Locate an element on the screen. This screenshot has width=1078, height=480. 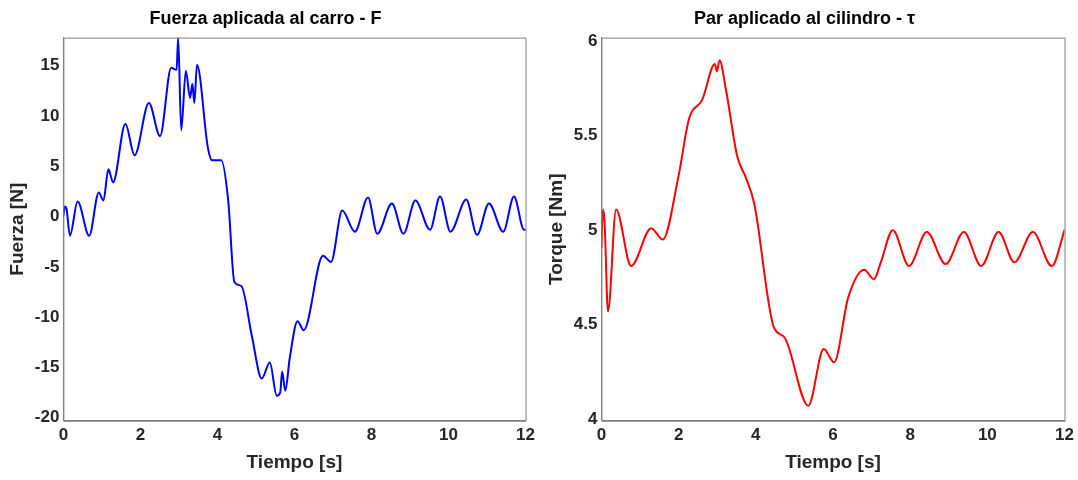
y-tick-label: 4.5 is located at coordinates (585, 324).